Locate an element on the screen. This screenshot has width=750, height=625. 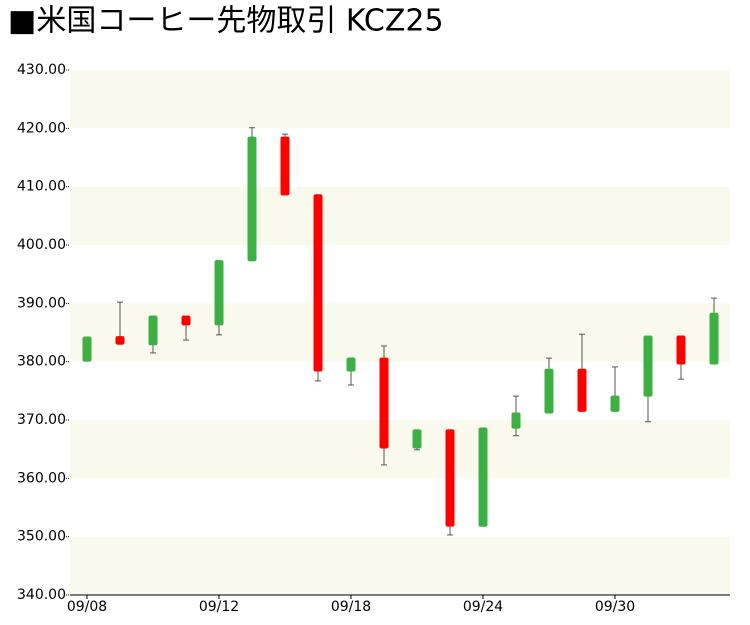
chart-title: ■米国コーヒー先物取引 KCZ25 is located at coordinates (226, 21).